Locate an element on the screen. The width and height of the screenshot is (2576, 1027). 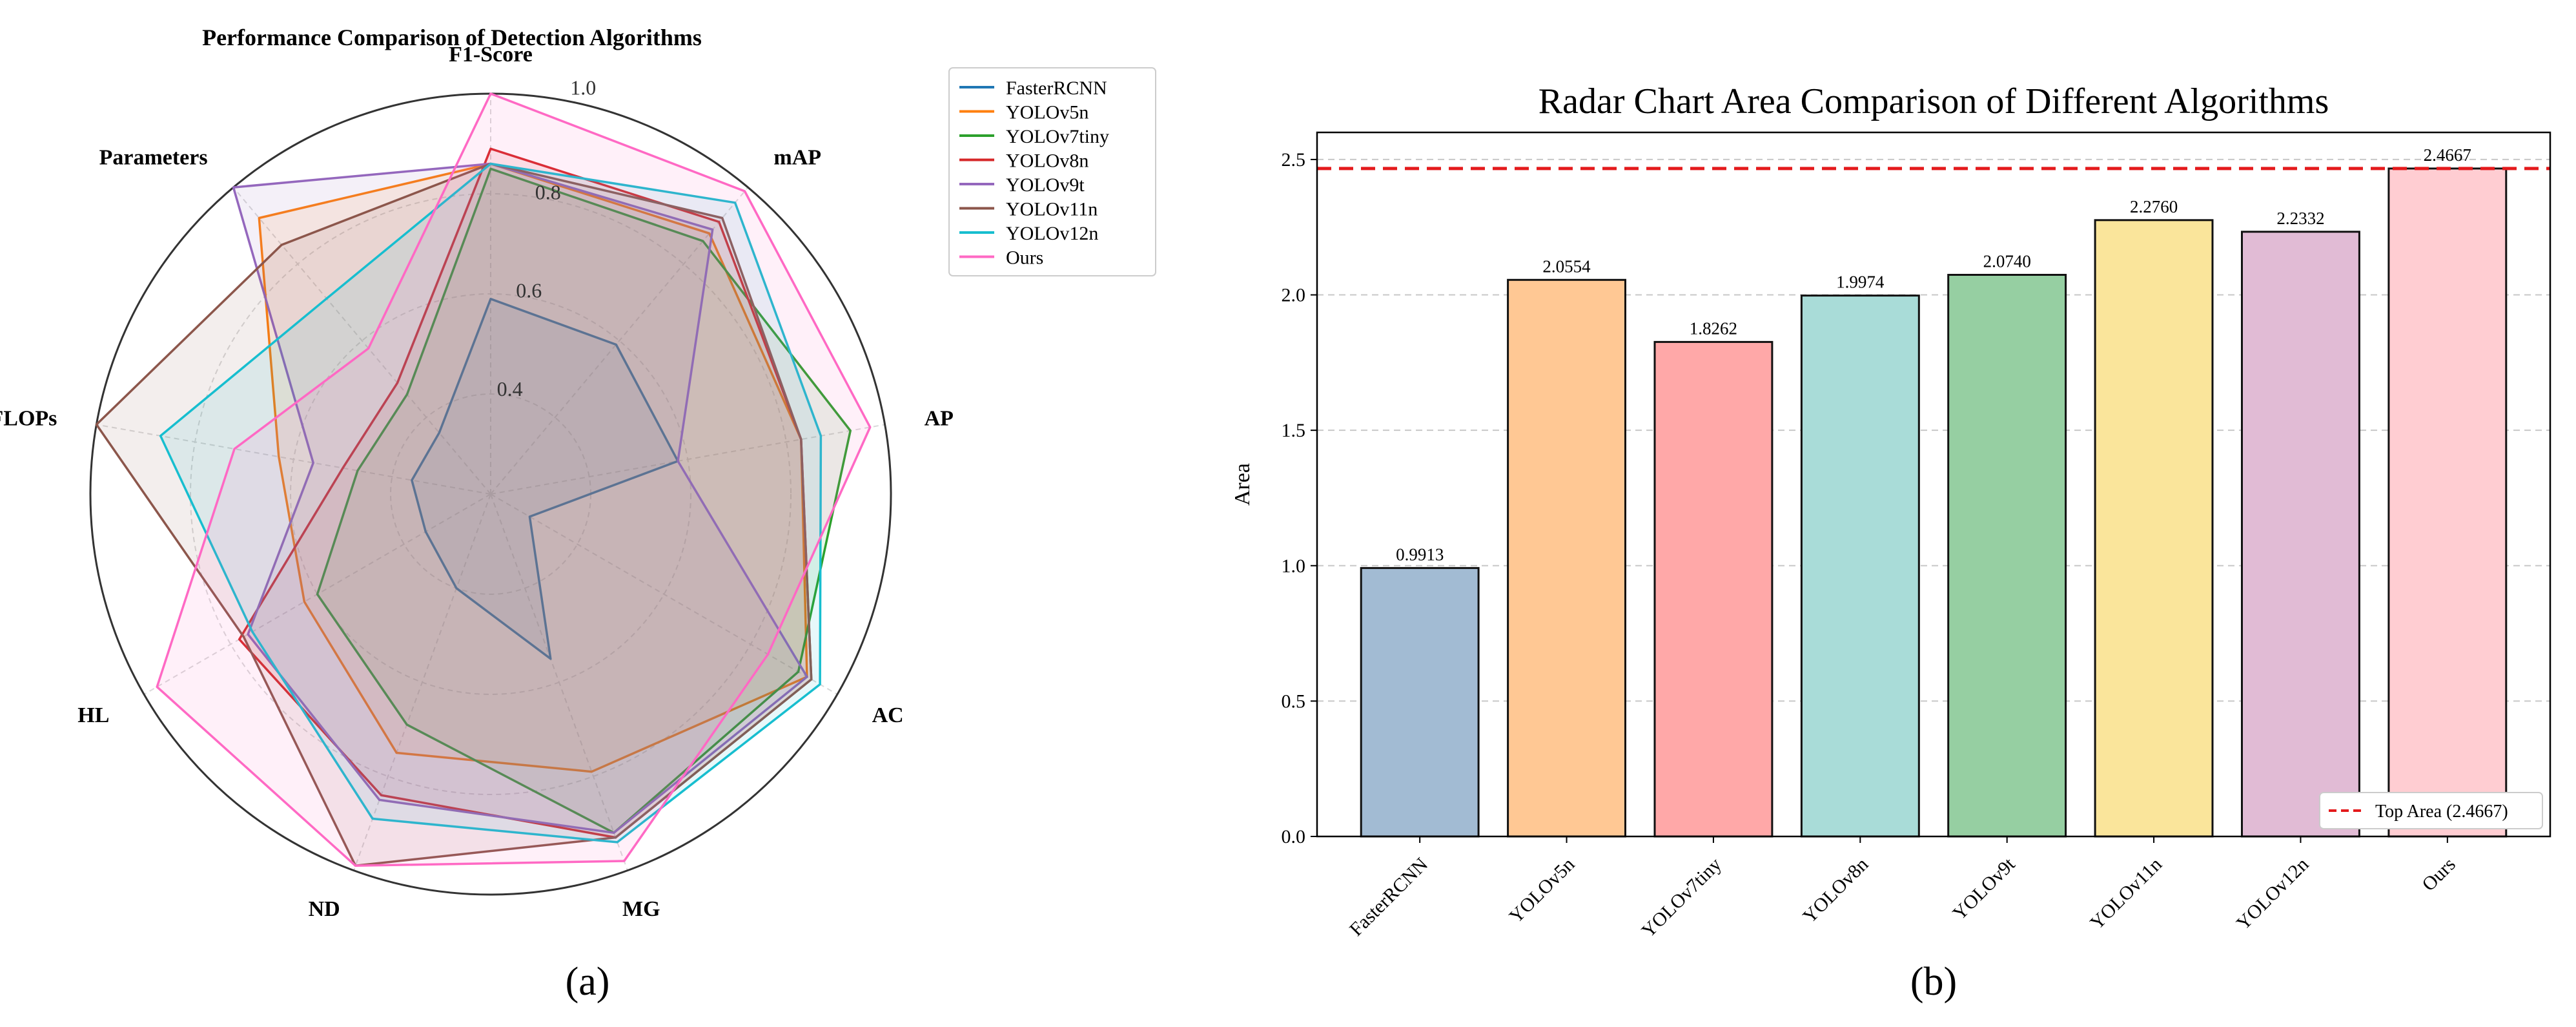
bar-legend: Top Area (2.4667) is located at coordinates (2431, 810).